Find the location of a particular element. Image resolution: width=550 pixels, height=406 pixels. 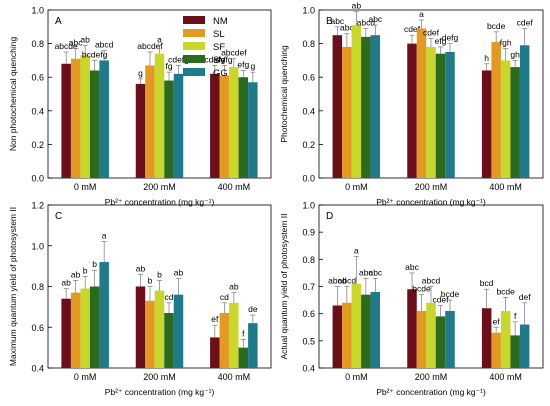

y-tick-label: 0.9 is located at coordinates (308, 233).